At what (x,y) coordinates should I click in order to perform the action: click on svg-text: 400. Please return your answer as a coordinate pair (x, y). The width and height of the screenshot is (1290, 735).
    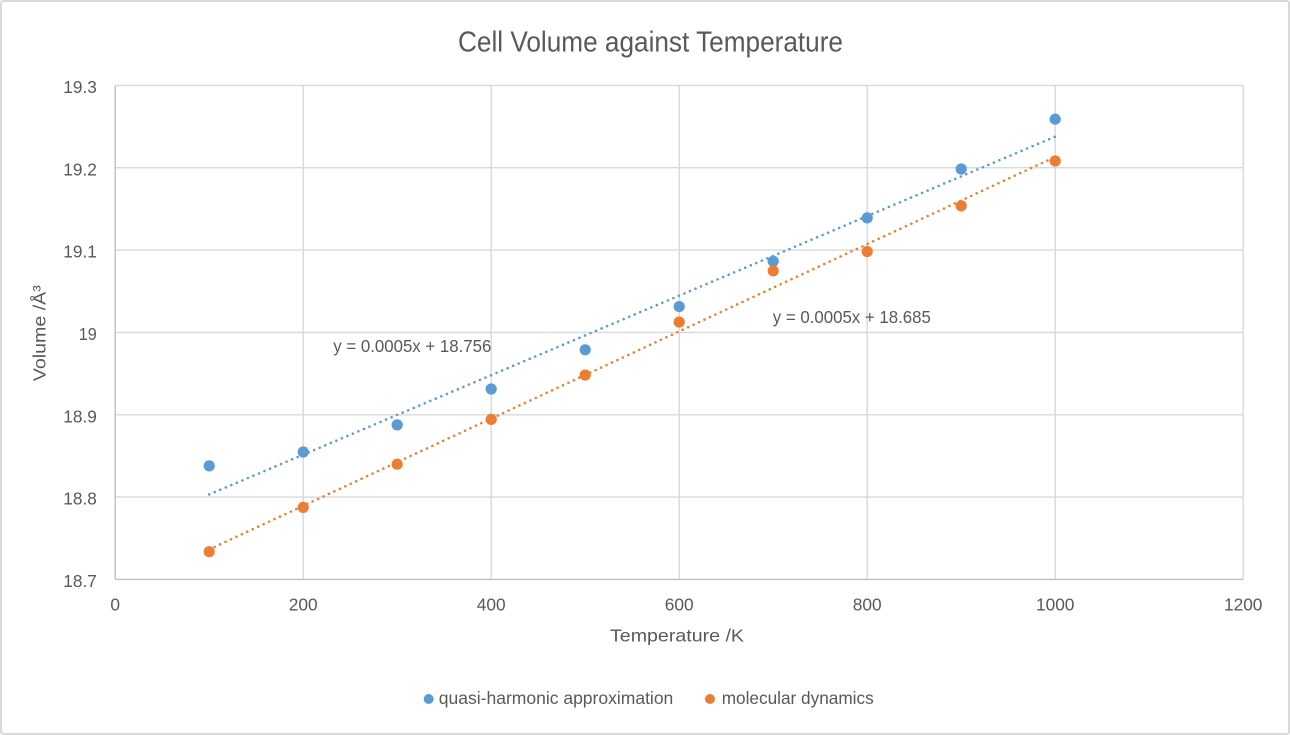
    Looking at the image, I should click on (491, 605).